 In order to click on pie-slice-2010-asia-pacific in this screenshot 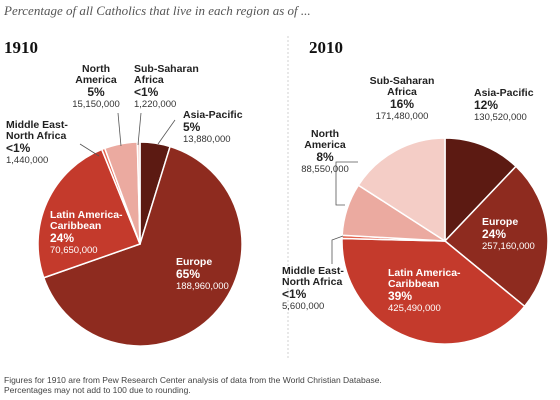, I will do `click(480, 189)`.